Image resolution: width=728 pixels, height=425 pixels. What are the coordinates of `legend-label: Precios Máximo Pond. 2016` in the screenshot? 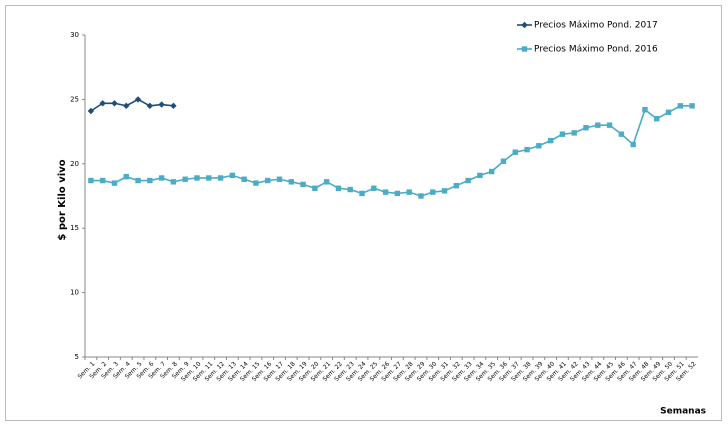 It's located at (596, 50).